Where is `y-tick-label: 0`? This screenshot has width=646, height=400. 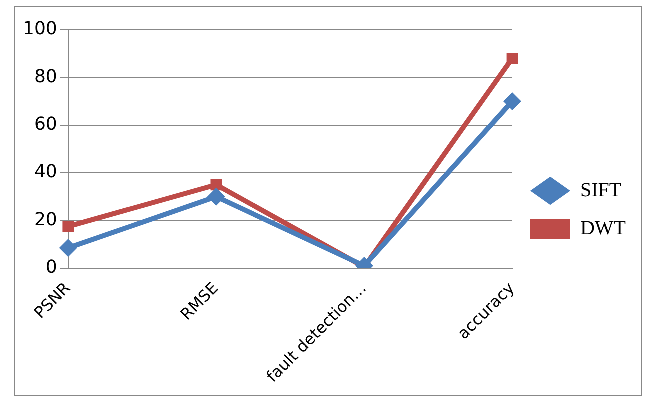
y-tick-label: 0 is located at coordinates (52, 267).